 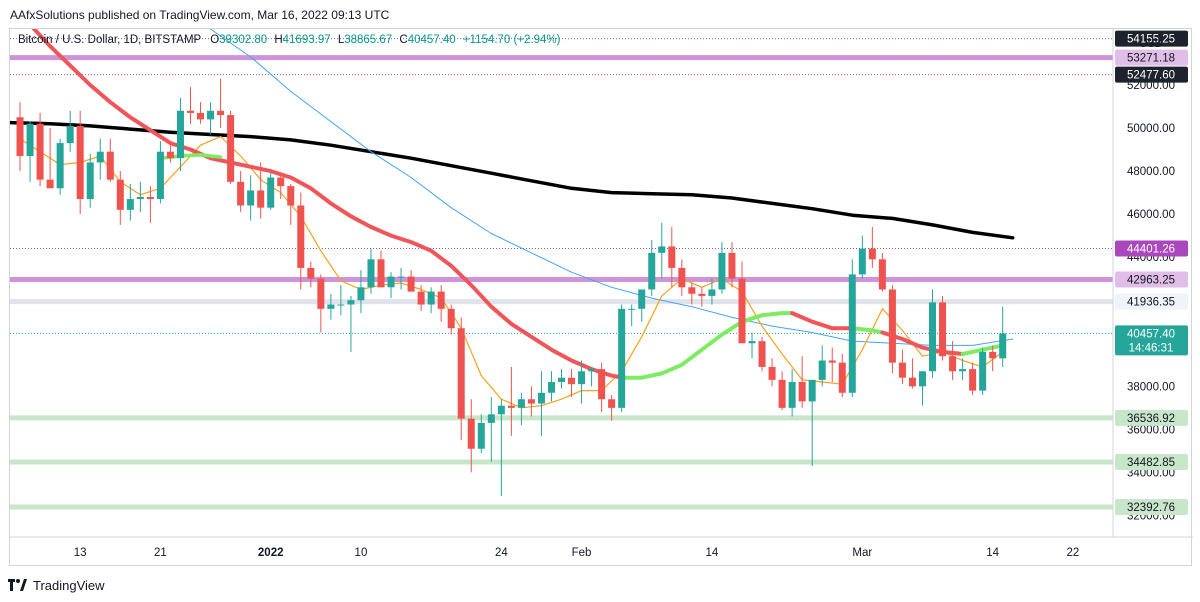 What do you see at coordinates (1151, 508) in the screenshot?
I see `level-price-tag: 32392.76` at bounding box center [1151, 508].